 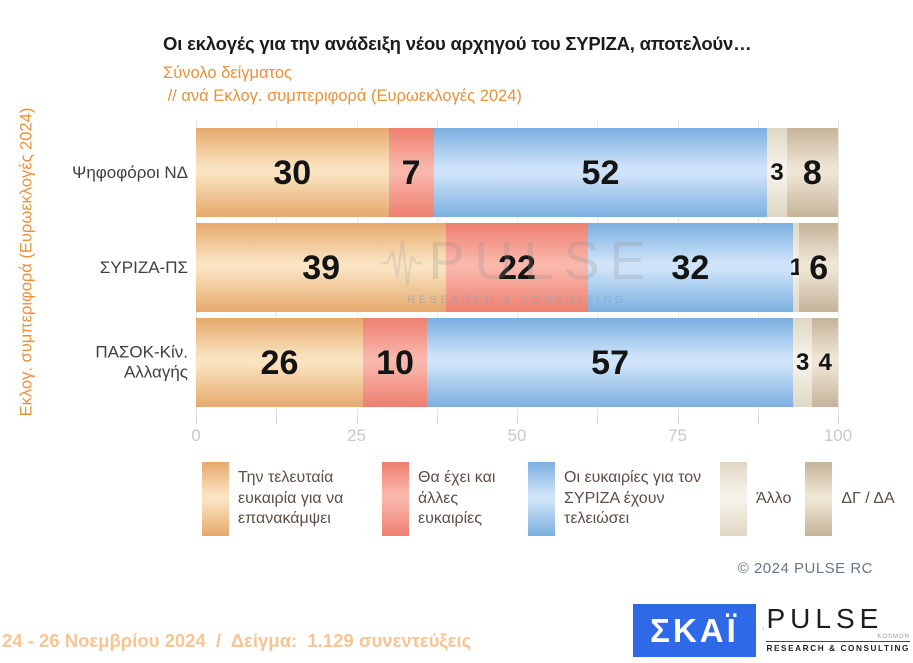 I want to click on bar-segment: 10, so click(x=395, y=362).